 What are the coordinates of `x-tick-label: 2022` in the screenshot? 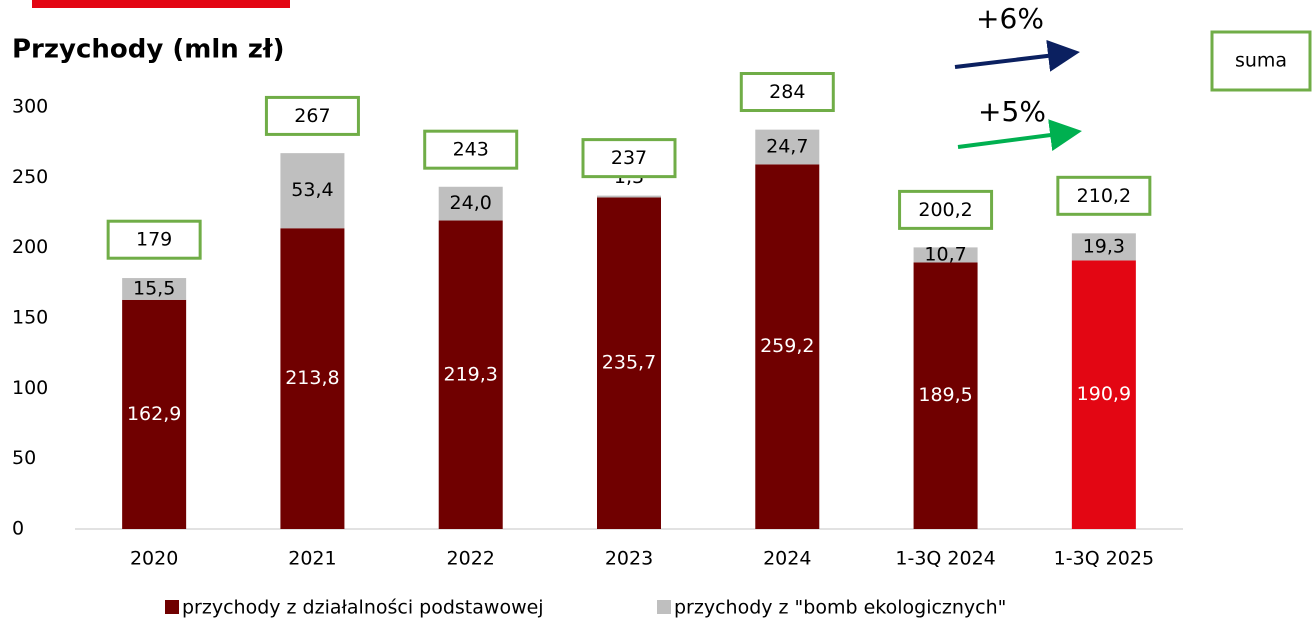 It's located at (471, 559).